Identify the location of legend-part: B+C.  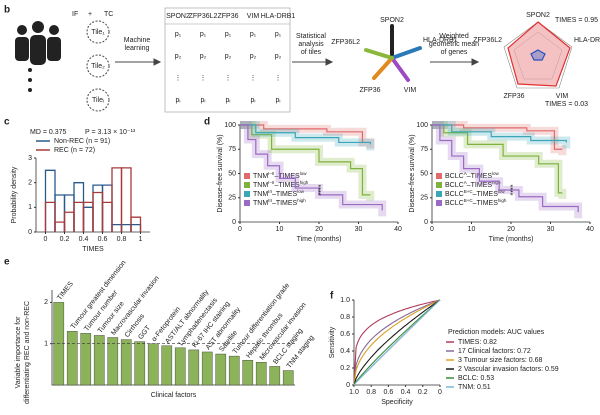
(469, 191).